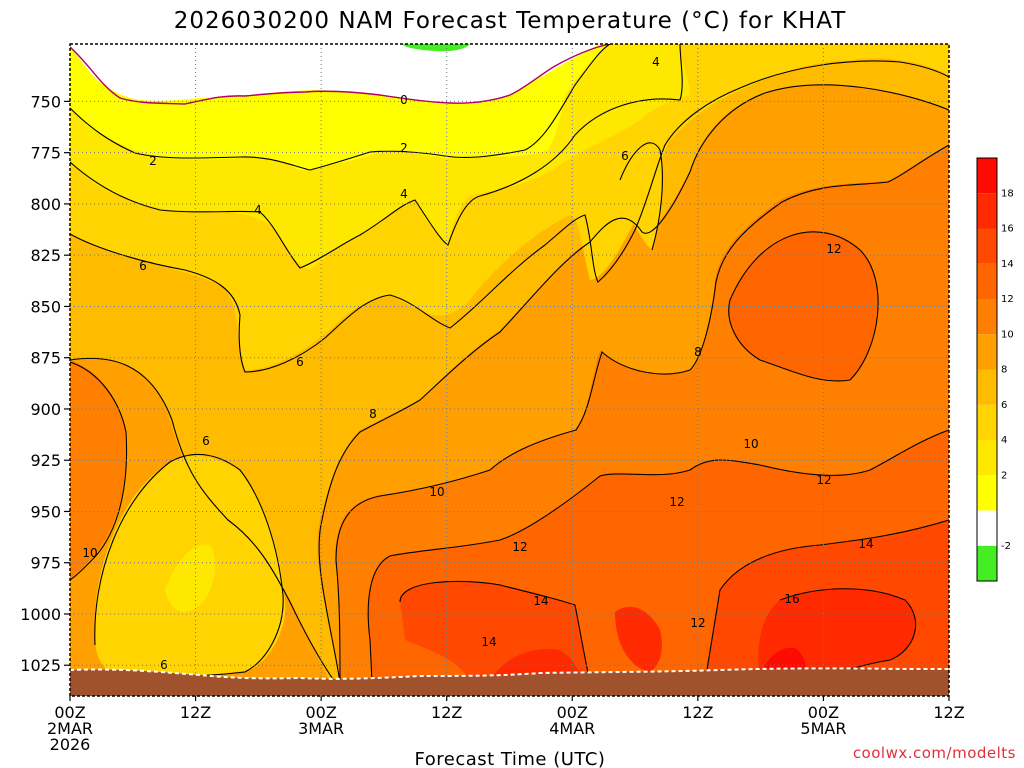  I want to click on y-tick-label: 825, so click(45, 255).